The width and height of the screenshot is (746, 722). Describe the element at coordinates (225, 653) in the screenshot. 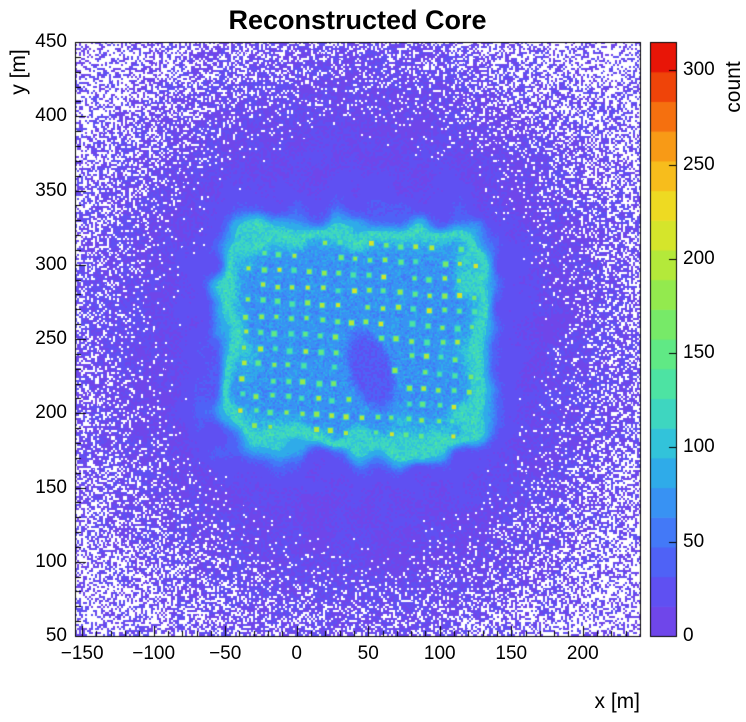

I see `x-tick-label: −50` at that location.